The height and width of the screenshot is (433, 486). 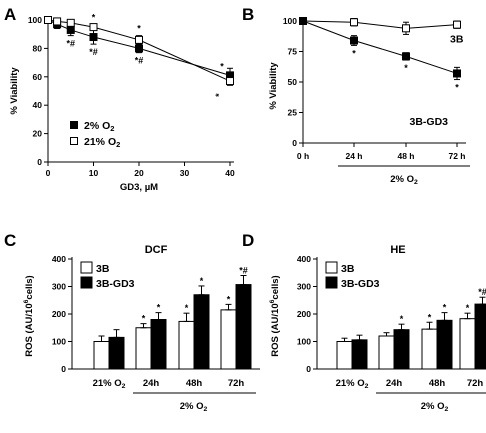 I want to click on panel-letter-b: B, so click(x=248, y=14).